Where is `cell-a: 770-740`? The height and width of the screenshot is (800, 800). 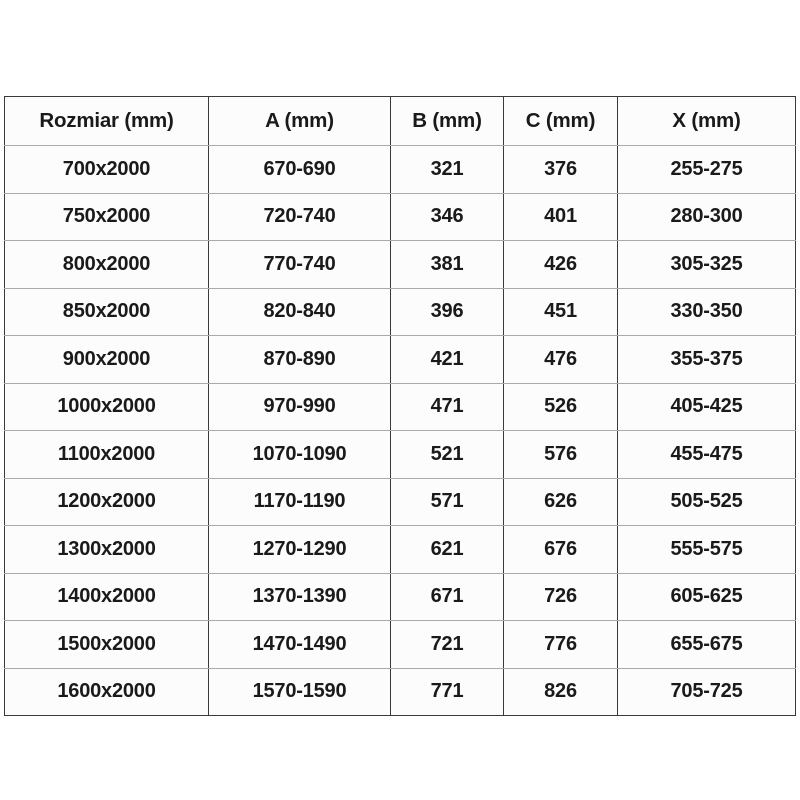 cell-a: 770-740 is located at coordinates (299, 264).